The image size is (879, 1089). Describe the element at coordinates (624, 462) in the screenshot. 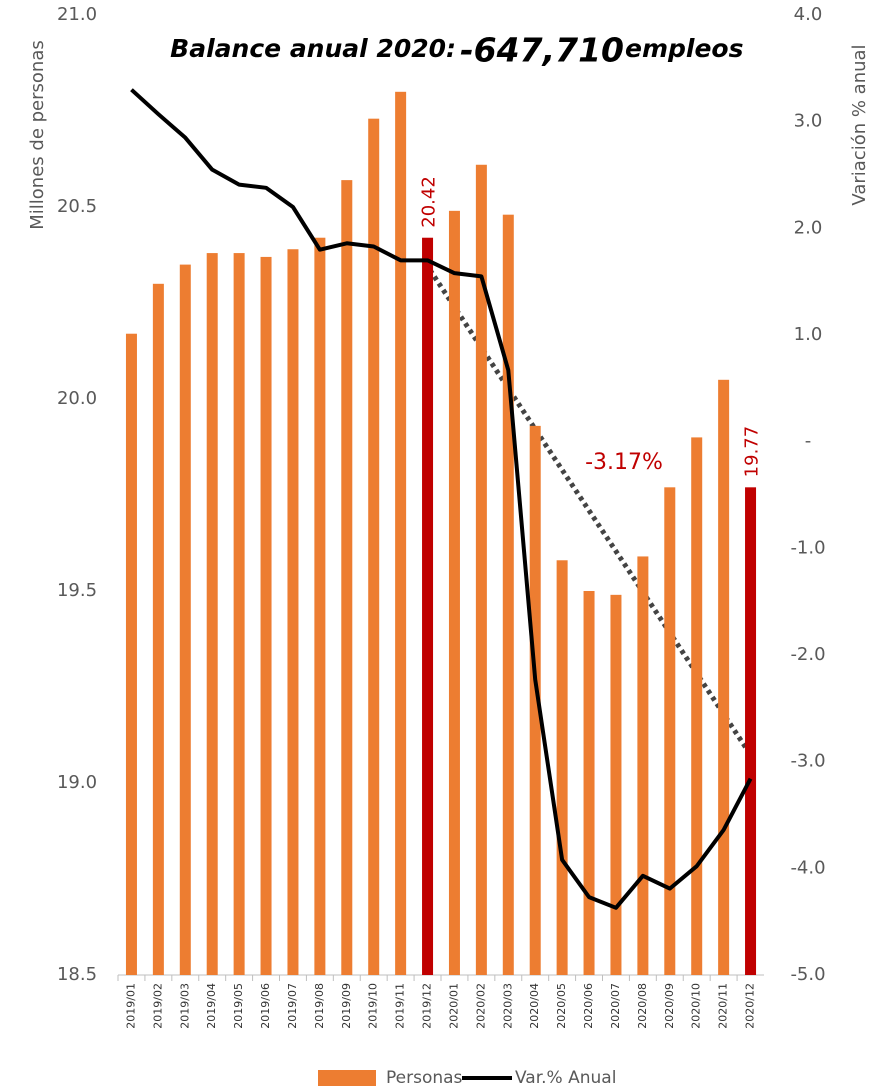

I see `annotation: -3.17%` at that location.